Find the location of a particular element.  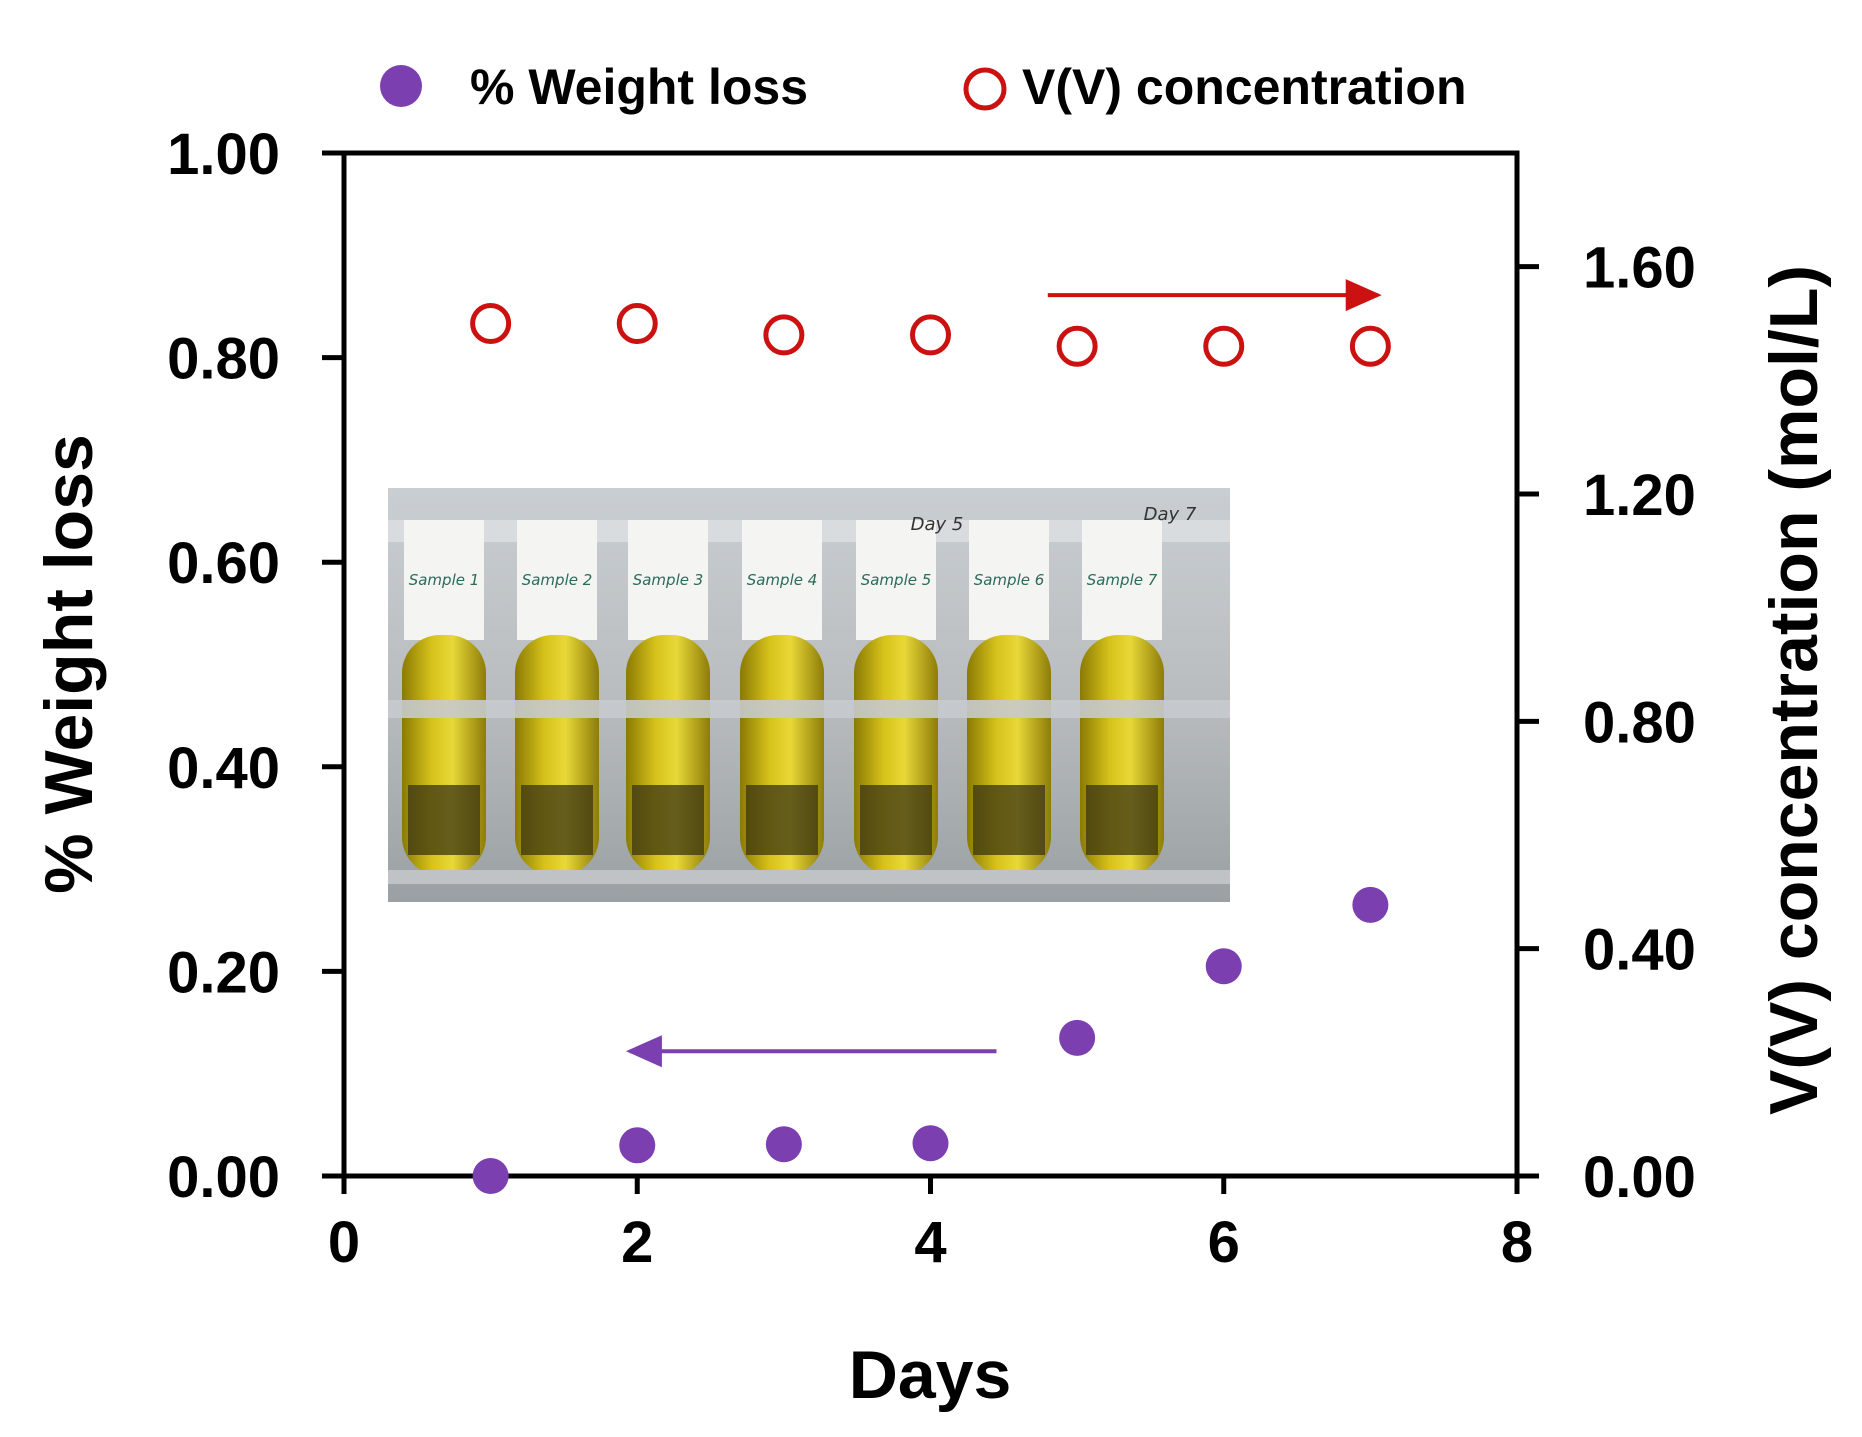

y2-tick-label: 1.20 is located at coordinates (1639, 495).